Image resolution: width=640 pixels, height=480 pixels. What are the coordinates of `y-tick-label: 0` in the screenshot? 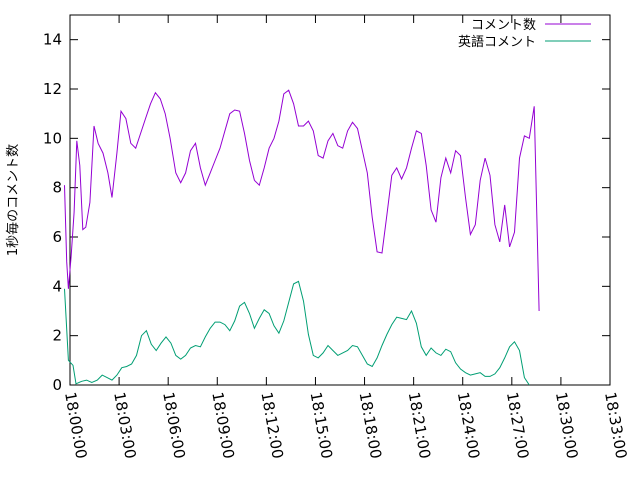 It's located at (57, 385).